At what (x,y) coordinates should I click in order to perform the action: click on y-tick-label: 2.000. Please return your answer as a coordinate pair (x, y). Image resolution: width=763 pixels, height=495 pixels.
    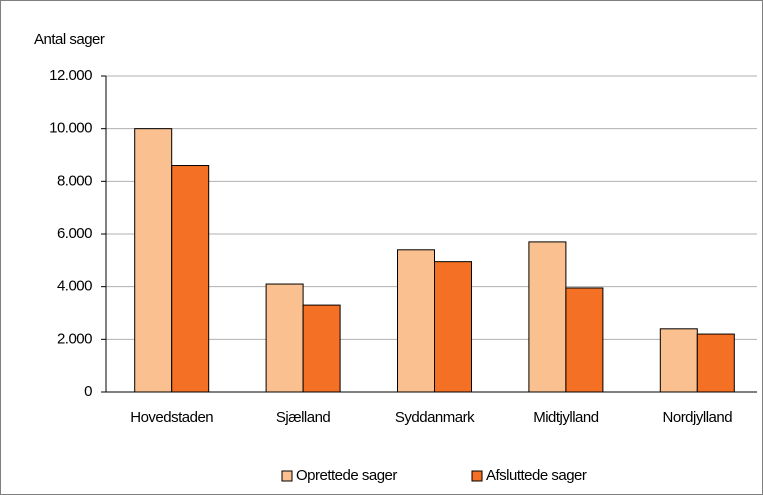
    Looking at the image, I should click on (74, 338).